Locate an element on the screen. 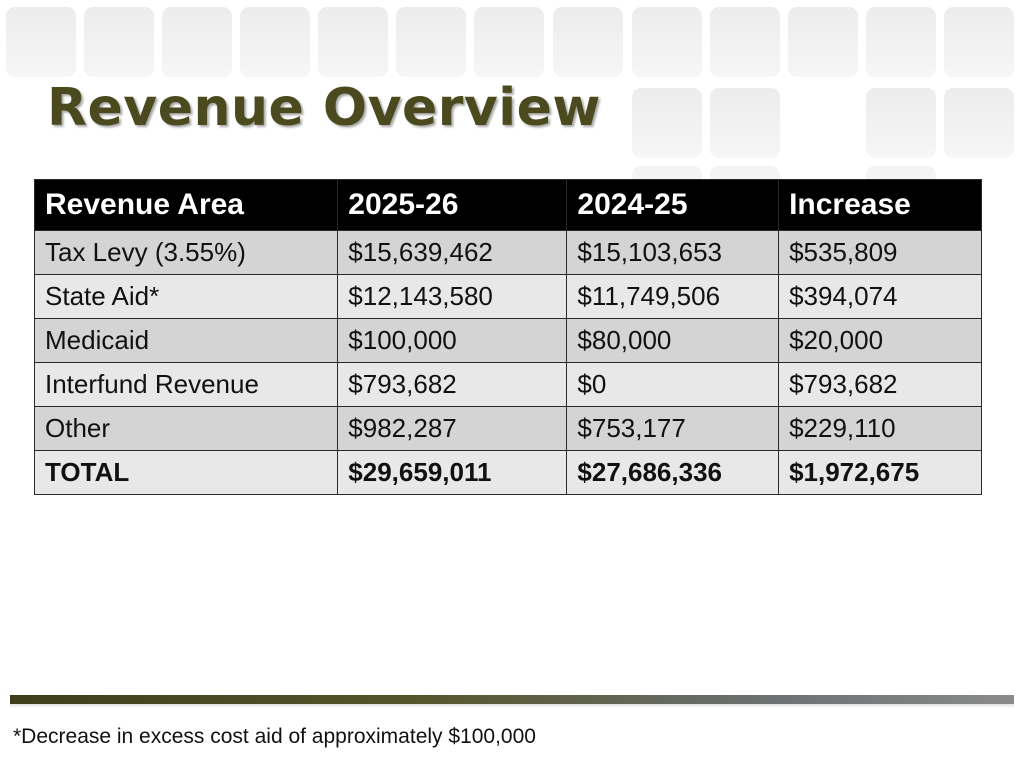 The image size is (1024, 768). table-row: Other $982,287 $753,177 $229,110 is located at coordinates (507, 428).